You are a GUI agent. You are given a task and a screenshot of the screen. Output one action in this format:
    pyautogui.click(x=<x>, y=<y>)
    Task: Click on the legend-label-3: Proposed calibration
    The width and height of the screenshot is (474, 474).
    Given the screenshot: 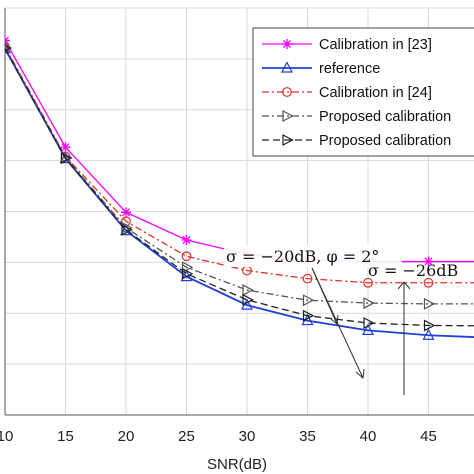 What is the action you would take?
    pyautogui.click(x=385, y=117)
    